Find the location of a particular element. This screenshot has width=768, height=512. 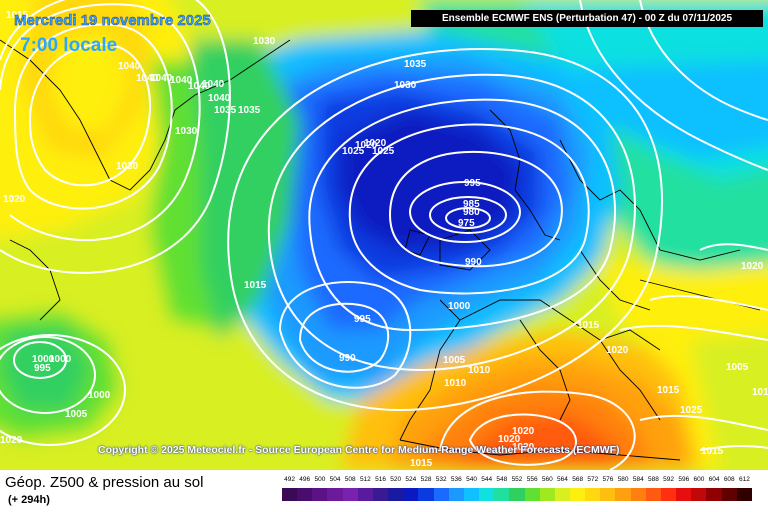

scale-tick-label: 556 is located at coordinates (532, 479).